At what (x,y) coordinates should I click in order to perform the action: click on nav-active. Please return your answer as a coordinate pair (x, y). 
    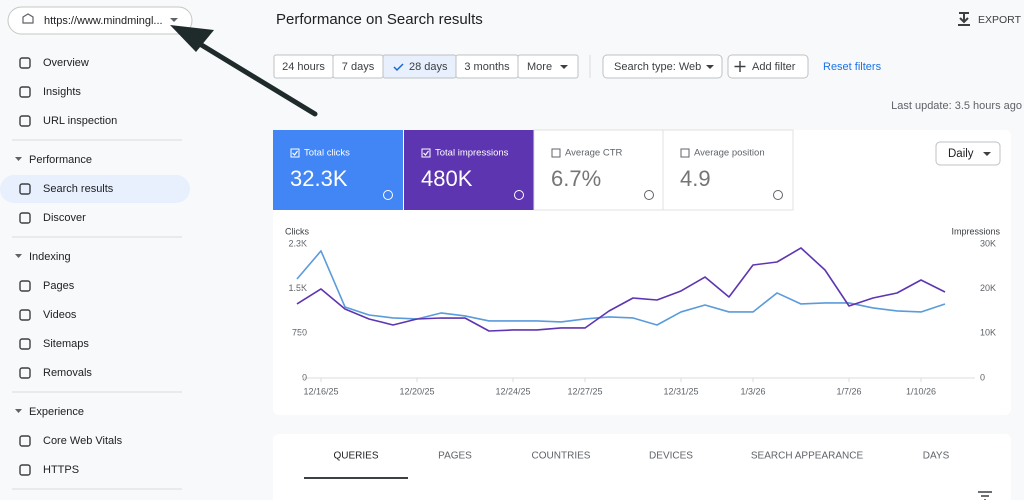
    Looking at the image, I should click on (95, 189).